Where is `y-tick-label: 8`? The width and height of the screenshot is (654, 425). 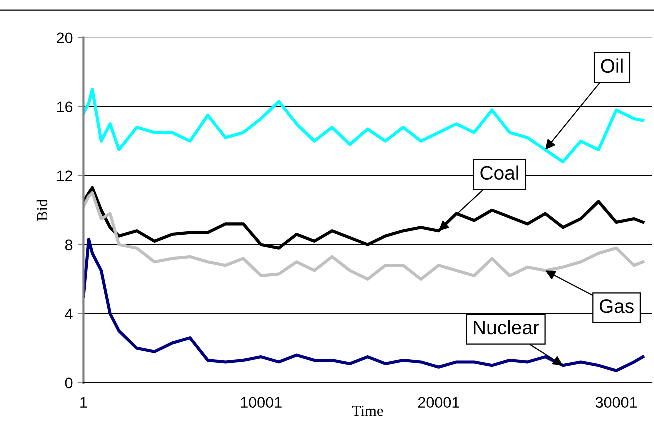
y-tick-label: 8 is located at coordinates (69, 245).